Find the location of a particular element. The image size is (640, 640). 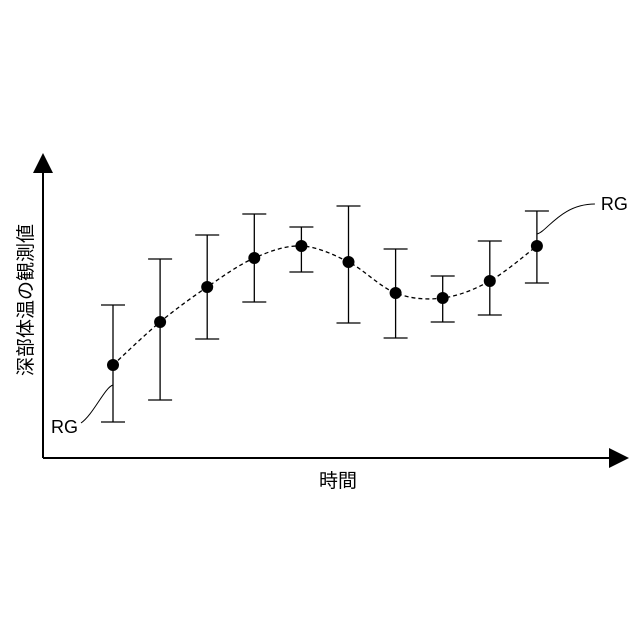

y-axis-label: 深部体温の観測値 is located at coordinates (26, 300).